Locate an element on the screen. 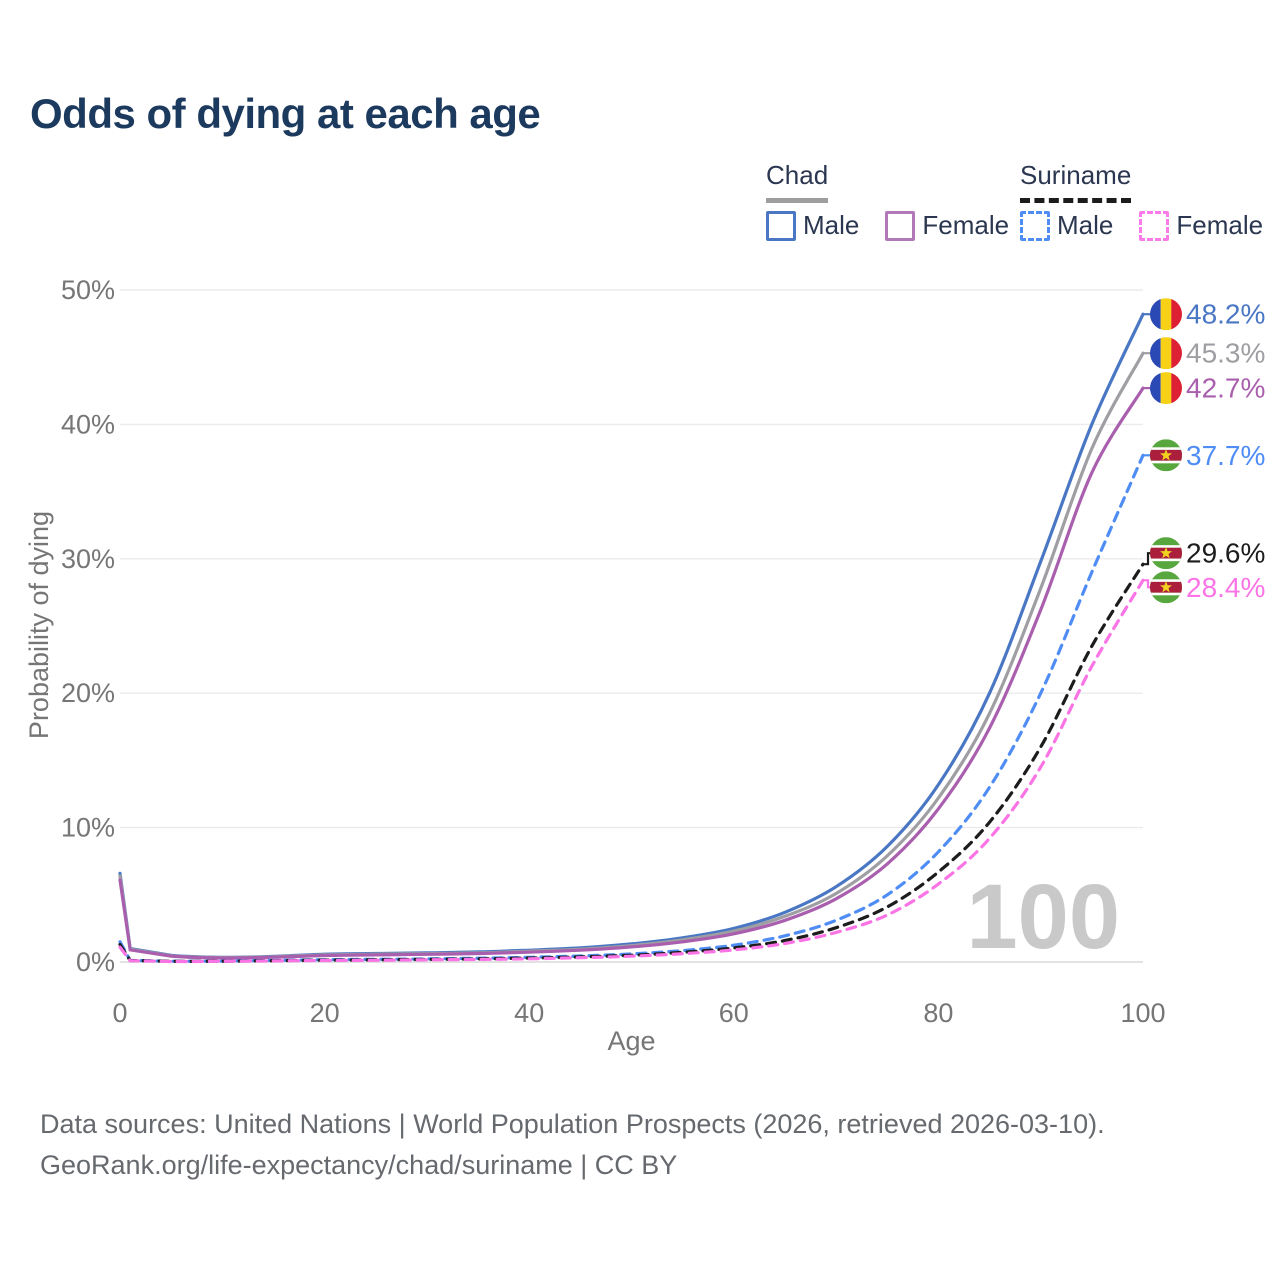 This screenshot has height=1280, width=1280. leader-line-suriname-female is located at coordinates (1147, 584).